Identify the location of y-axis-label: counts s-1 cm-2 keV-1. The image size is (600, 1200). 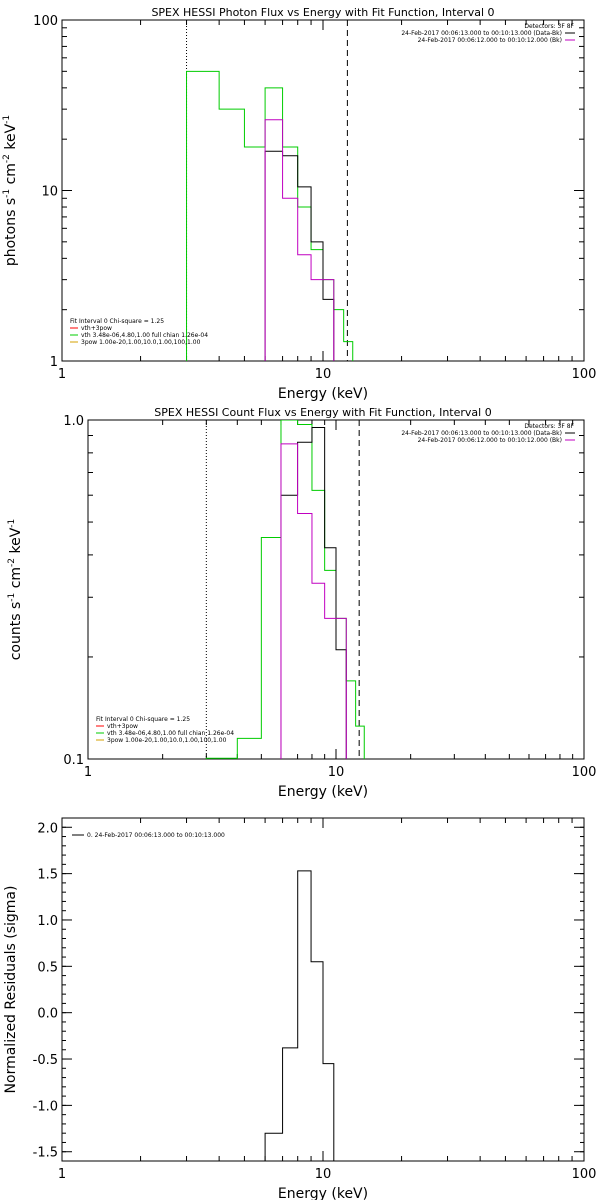
(15, 590).